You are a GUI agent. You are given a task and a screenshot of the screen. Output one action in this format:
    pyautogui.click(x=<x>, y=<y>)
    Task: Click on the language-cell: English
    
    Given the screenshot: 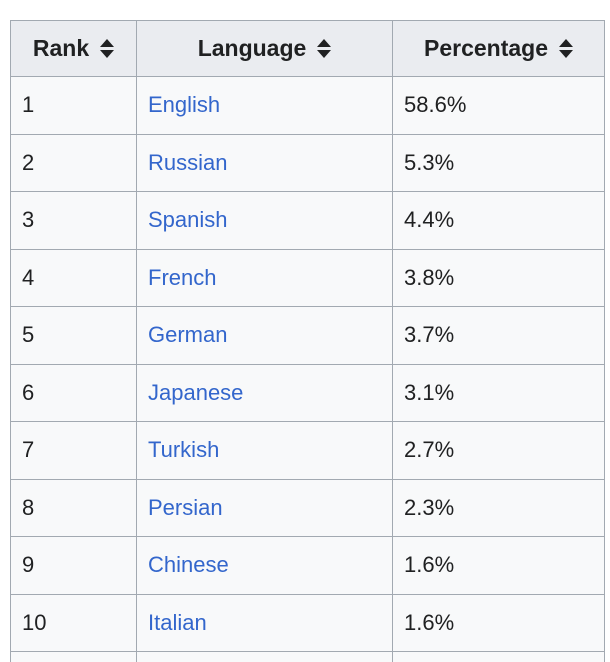 What is the action you would take?
    pyautogui.click(x=264, y=105)
    